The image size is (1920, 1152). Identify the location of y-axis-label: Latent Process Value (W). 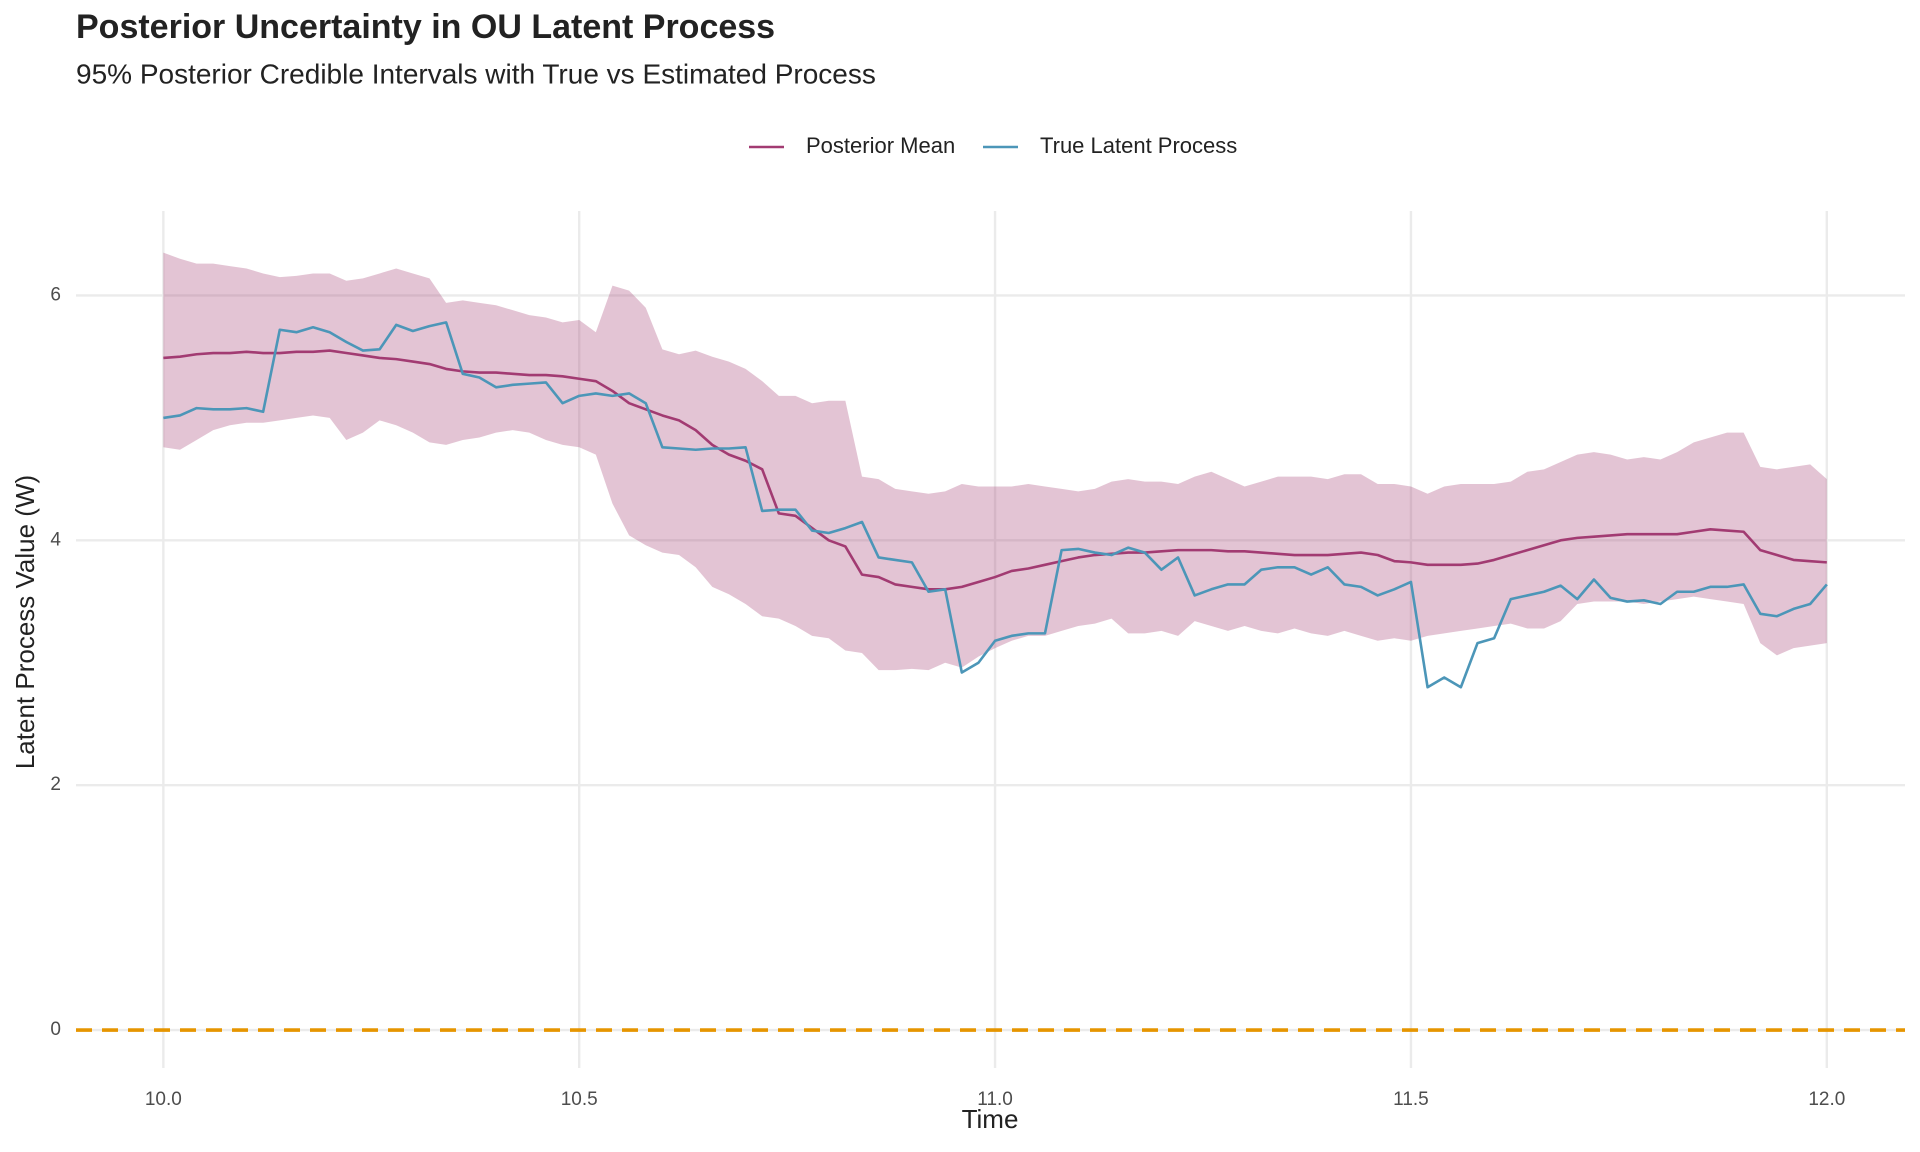
(25, 622).